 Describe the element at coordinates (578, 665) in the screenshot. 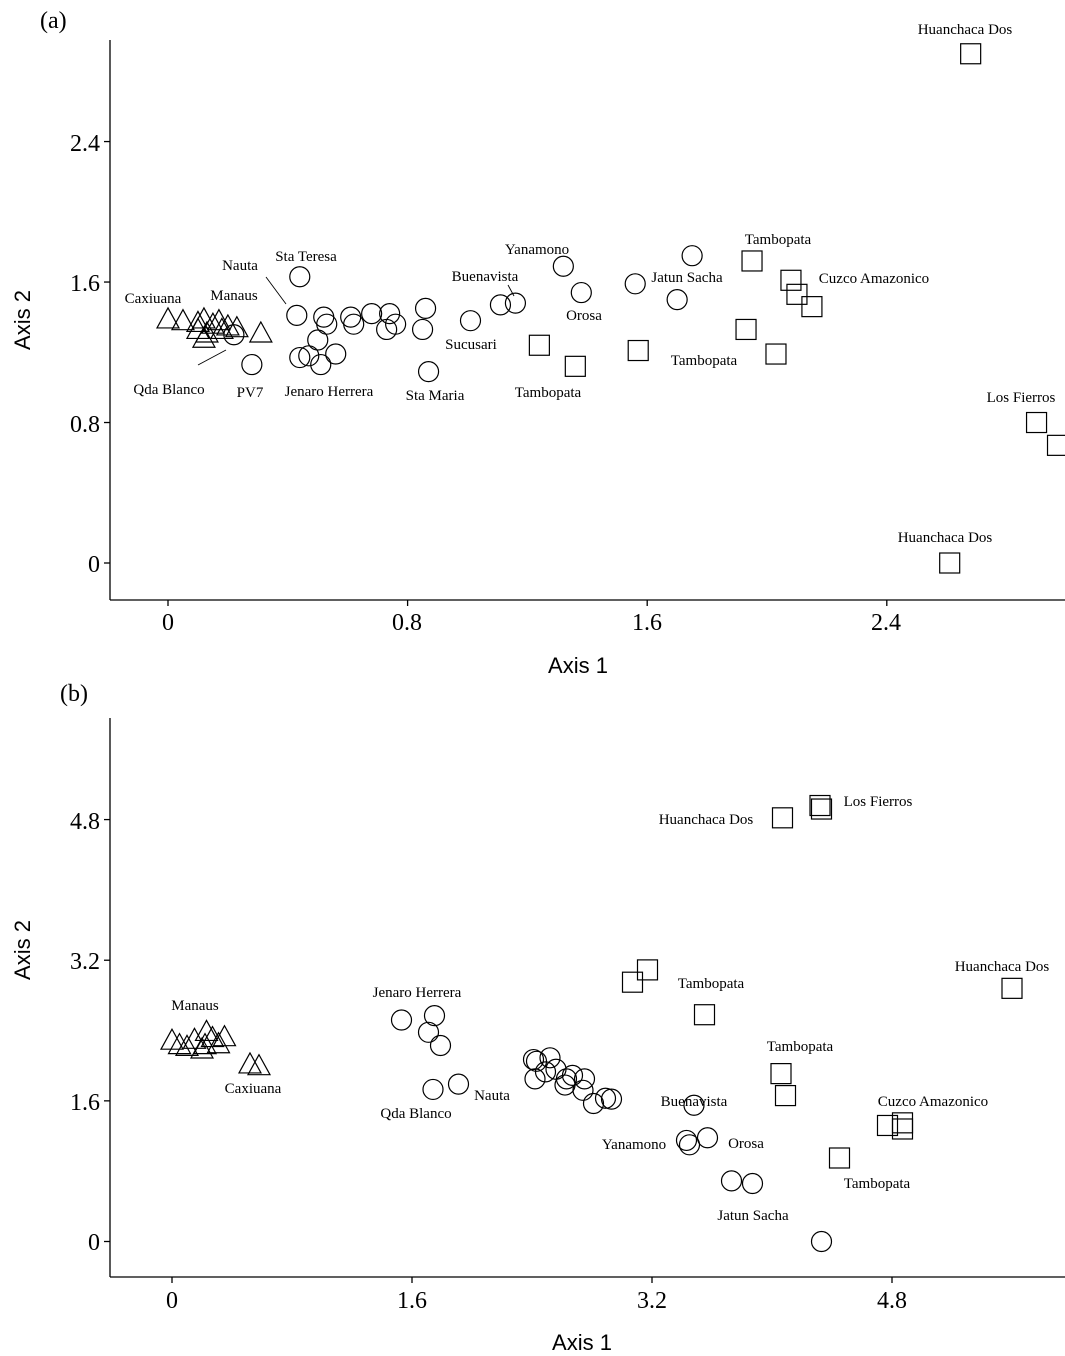

I see `panel-a-x-axis-title: Axis 1` at that location.